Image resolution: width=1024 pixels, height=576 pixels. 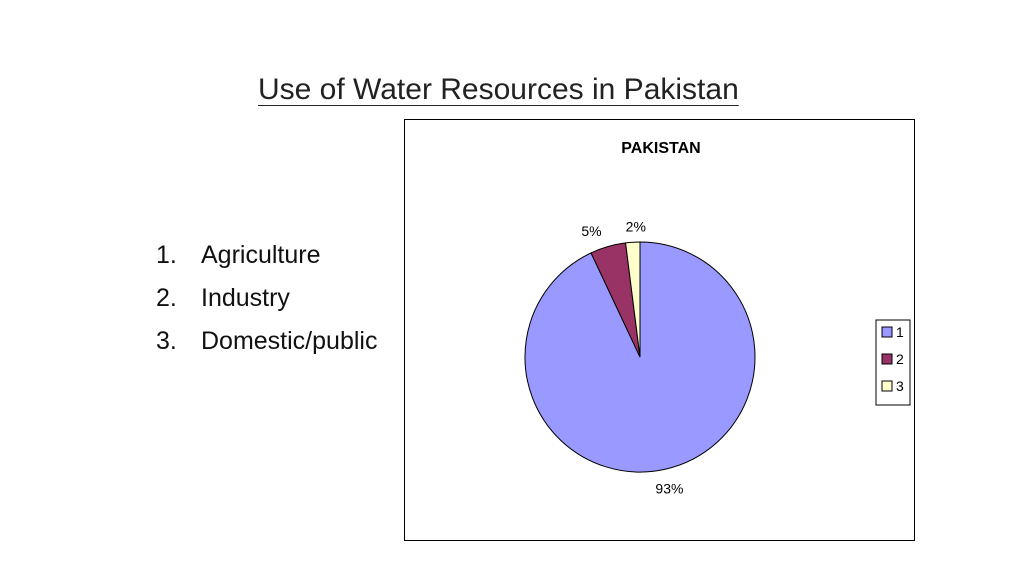 What do you see at coordinates (591, 231) in the screenshot?
I see `data-label-2: 5%` at bounding box center [591, 231].